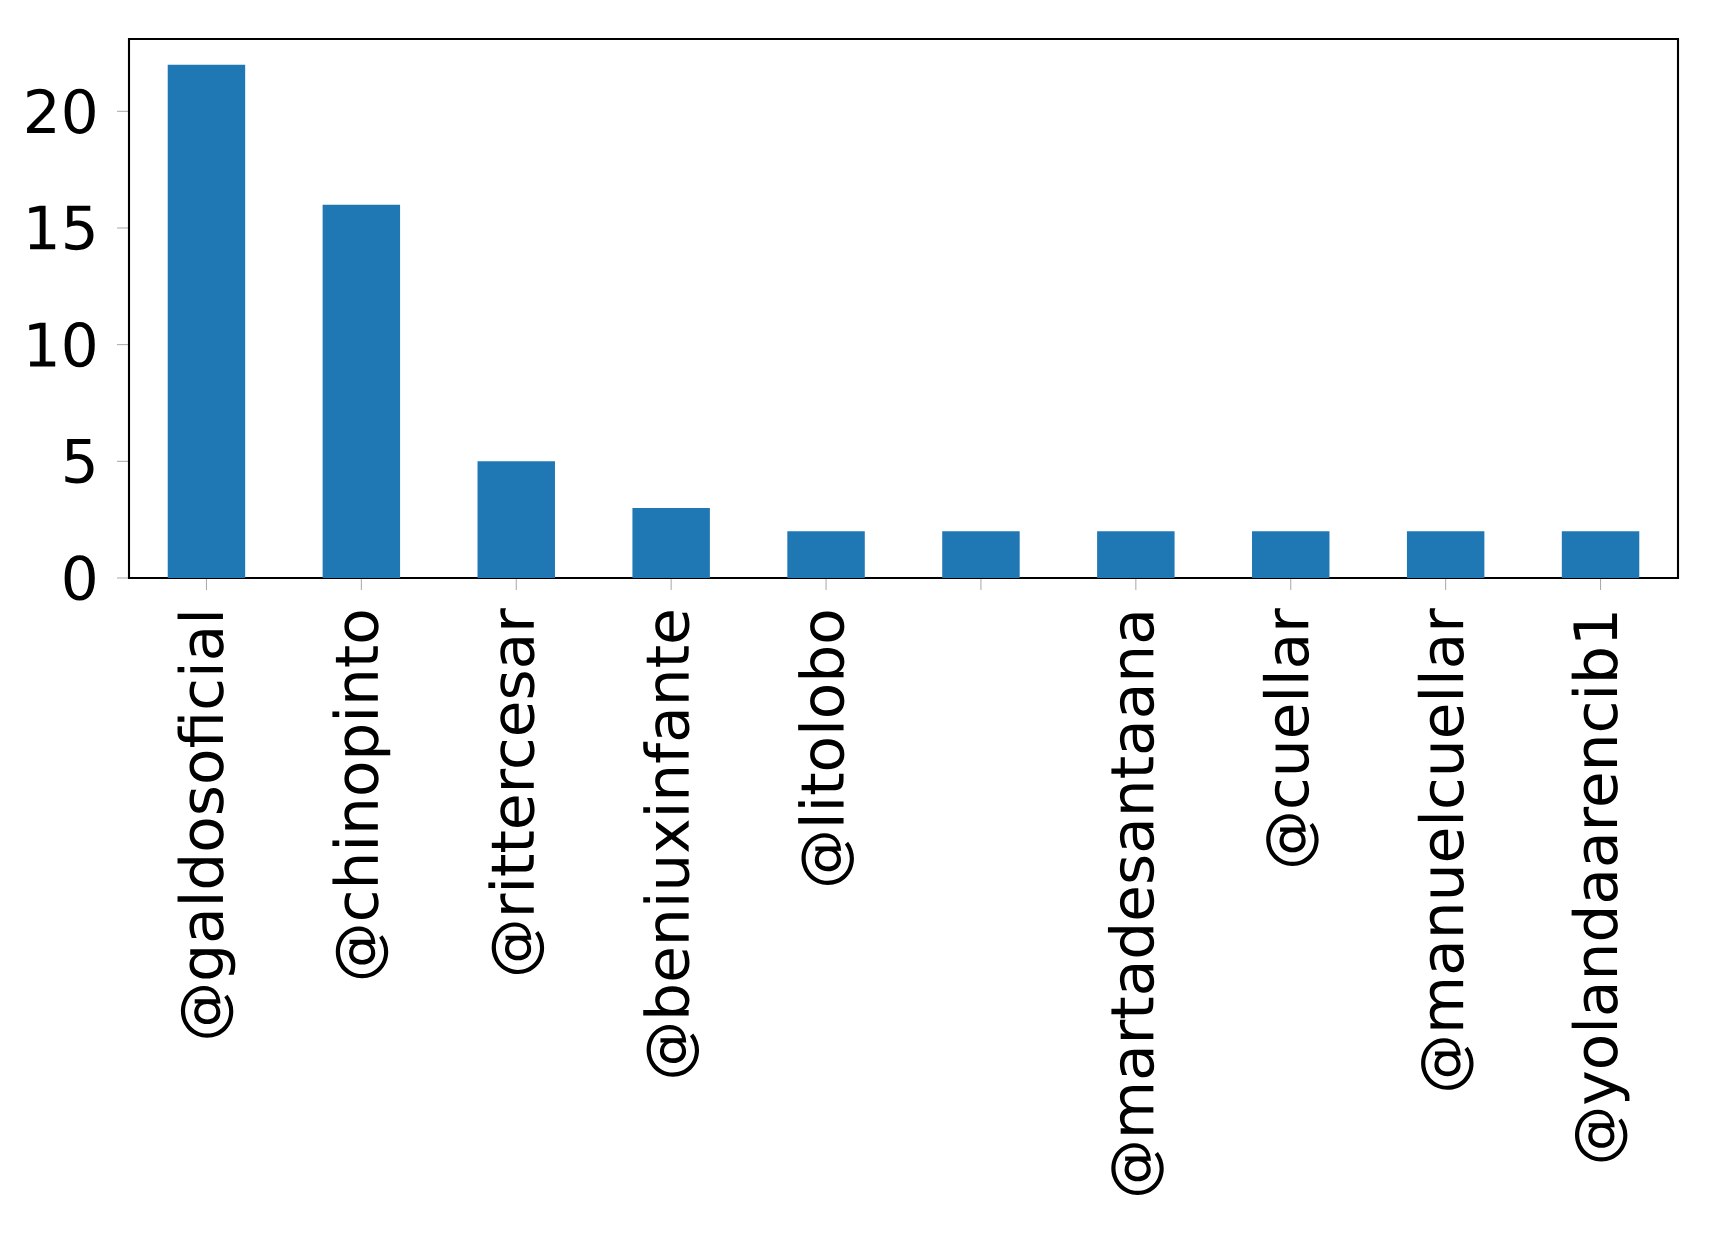  Describe the element at coordinates (516, 791) in the screenshot. I see `x-tick-label: @rittercesar` at that location.